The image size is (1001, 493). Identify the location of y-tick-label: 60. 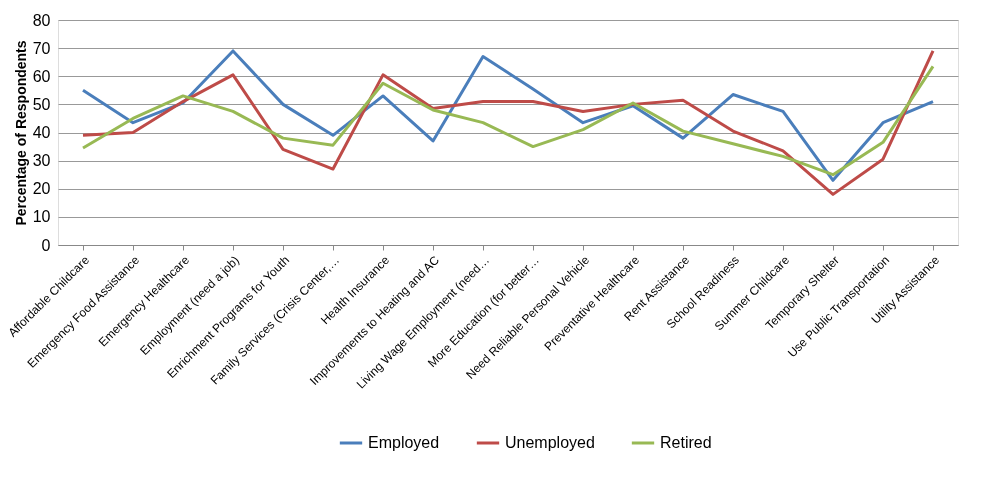
(41, 76).